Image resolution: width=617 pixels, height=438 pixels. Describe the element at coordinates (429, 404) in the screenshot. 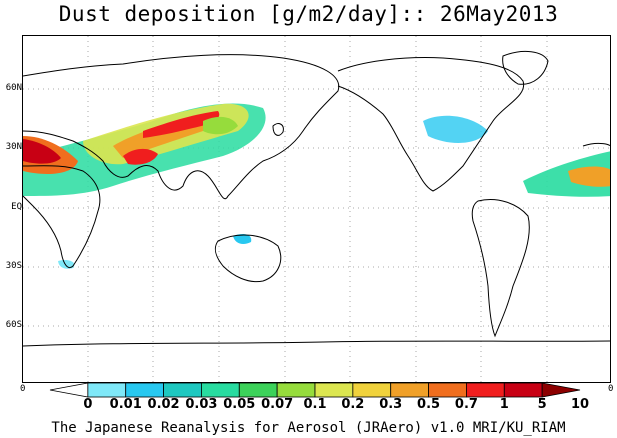

I see `colorbar-label: 0.5` at that location.